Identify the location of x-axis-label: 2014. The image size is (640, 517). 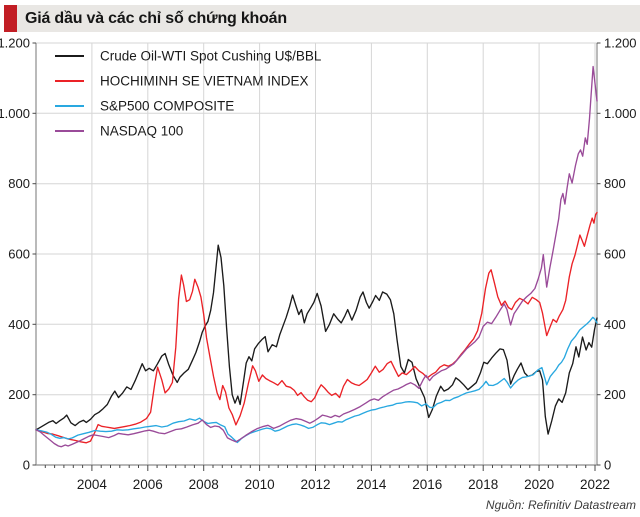
(371, 484).